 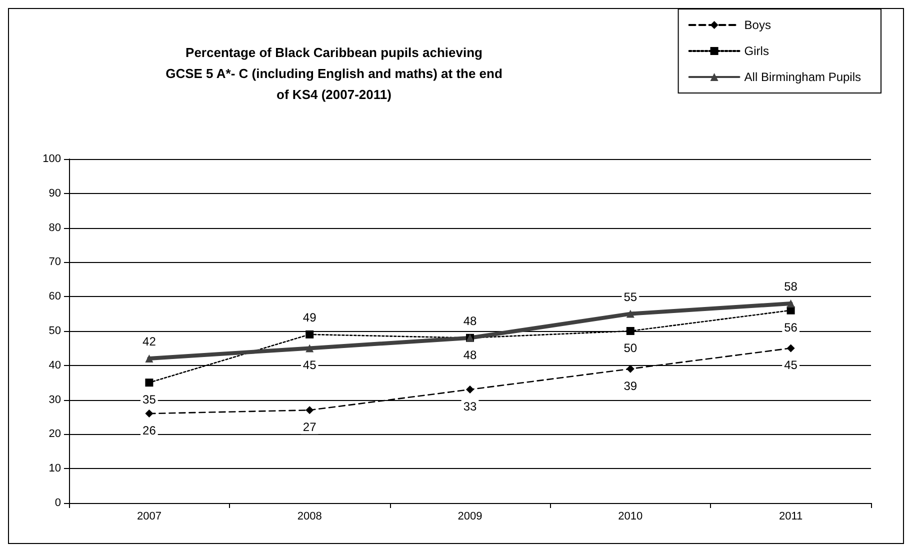 I want to click on data-label: 56, so click(x=791, y=327).